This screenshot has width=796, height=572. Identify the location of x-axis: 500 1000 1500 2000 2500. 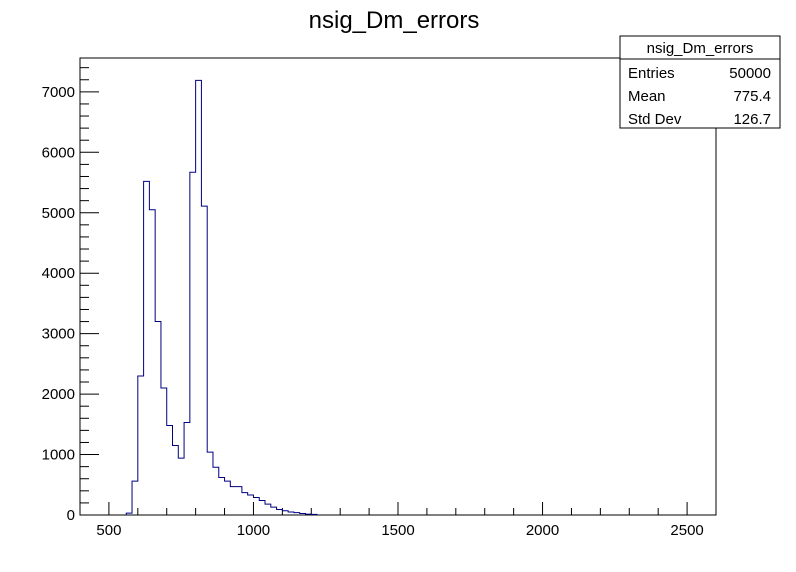
(398, 520).